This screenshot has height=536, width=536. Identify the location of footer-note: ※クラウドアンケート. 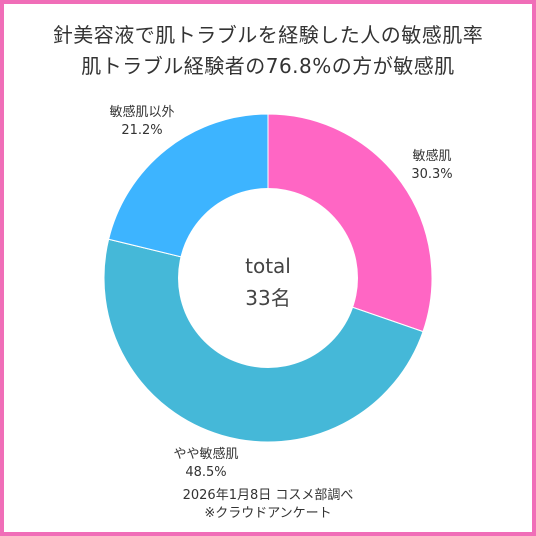
(268, 513).